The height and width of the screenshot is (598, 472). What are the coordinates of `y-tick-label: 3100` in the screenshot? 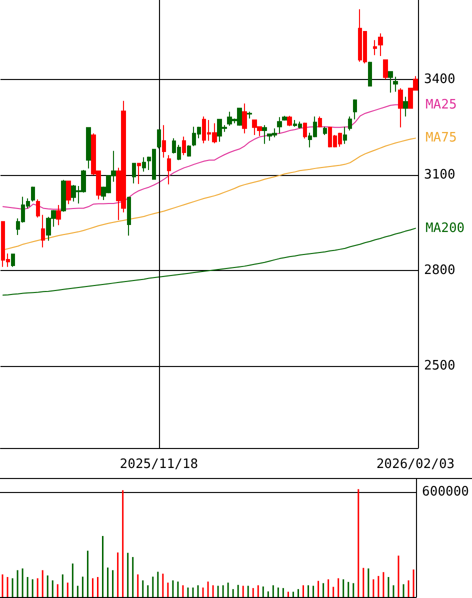 It's located at (440, 174).